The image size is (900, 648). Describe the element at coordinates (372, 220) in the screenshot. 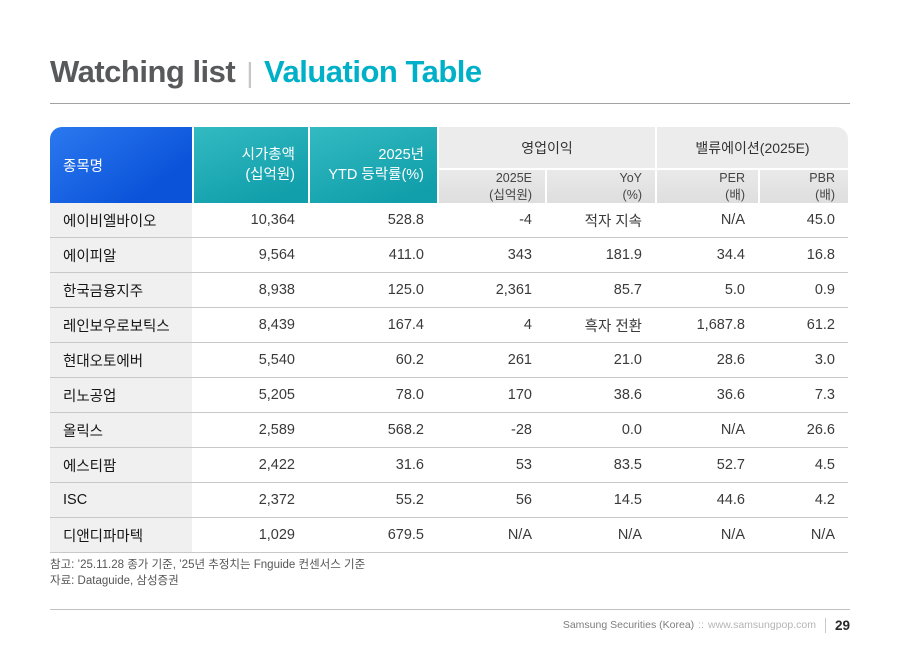

I see `ytd-cell: 528.8` at that location.